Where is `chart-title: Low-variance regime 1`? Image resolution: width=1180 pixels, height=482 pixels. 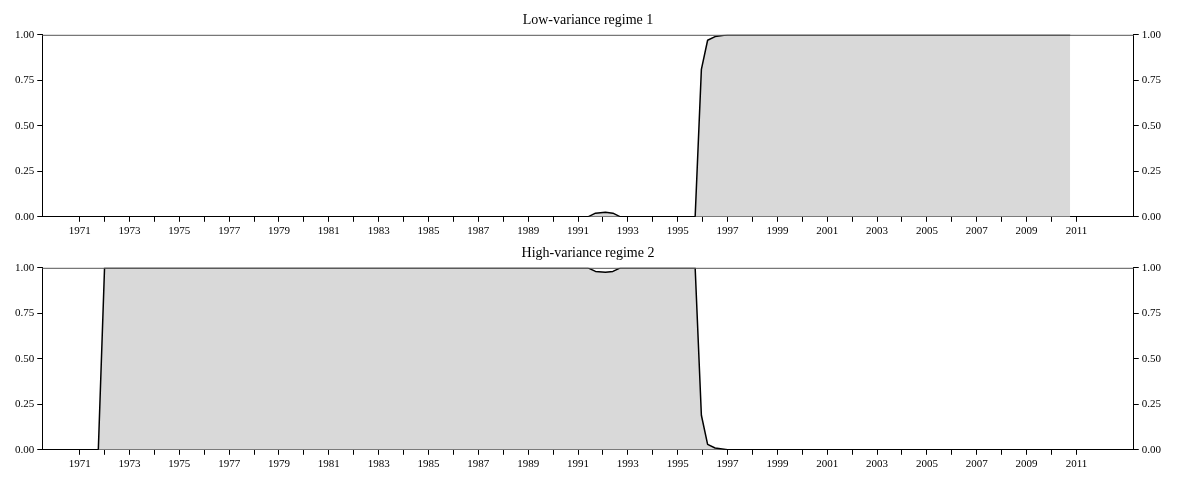
chart-title: Low-variance regime 1 is located at coordinates (588, 20).